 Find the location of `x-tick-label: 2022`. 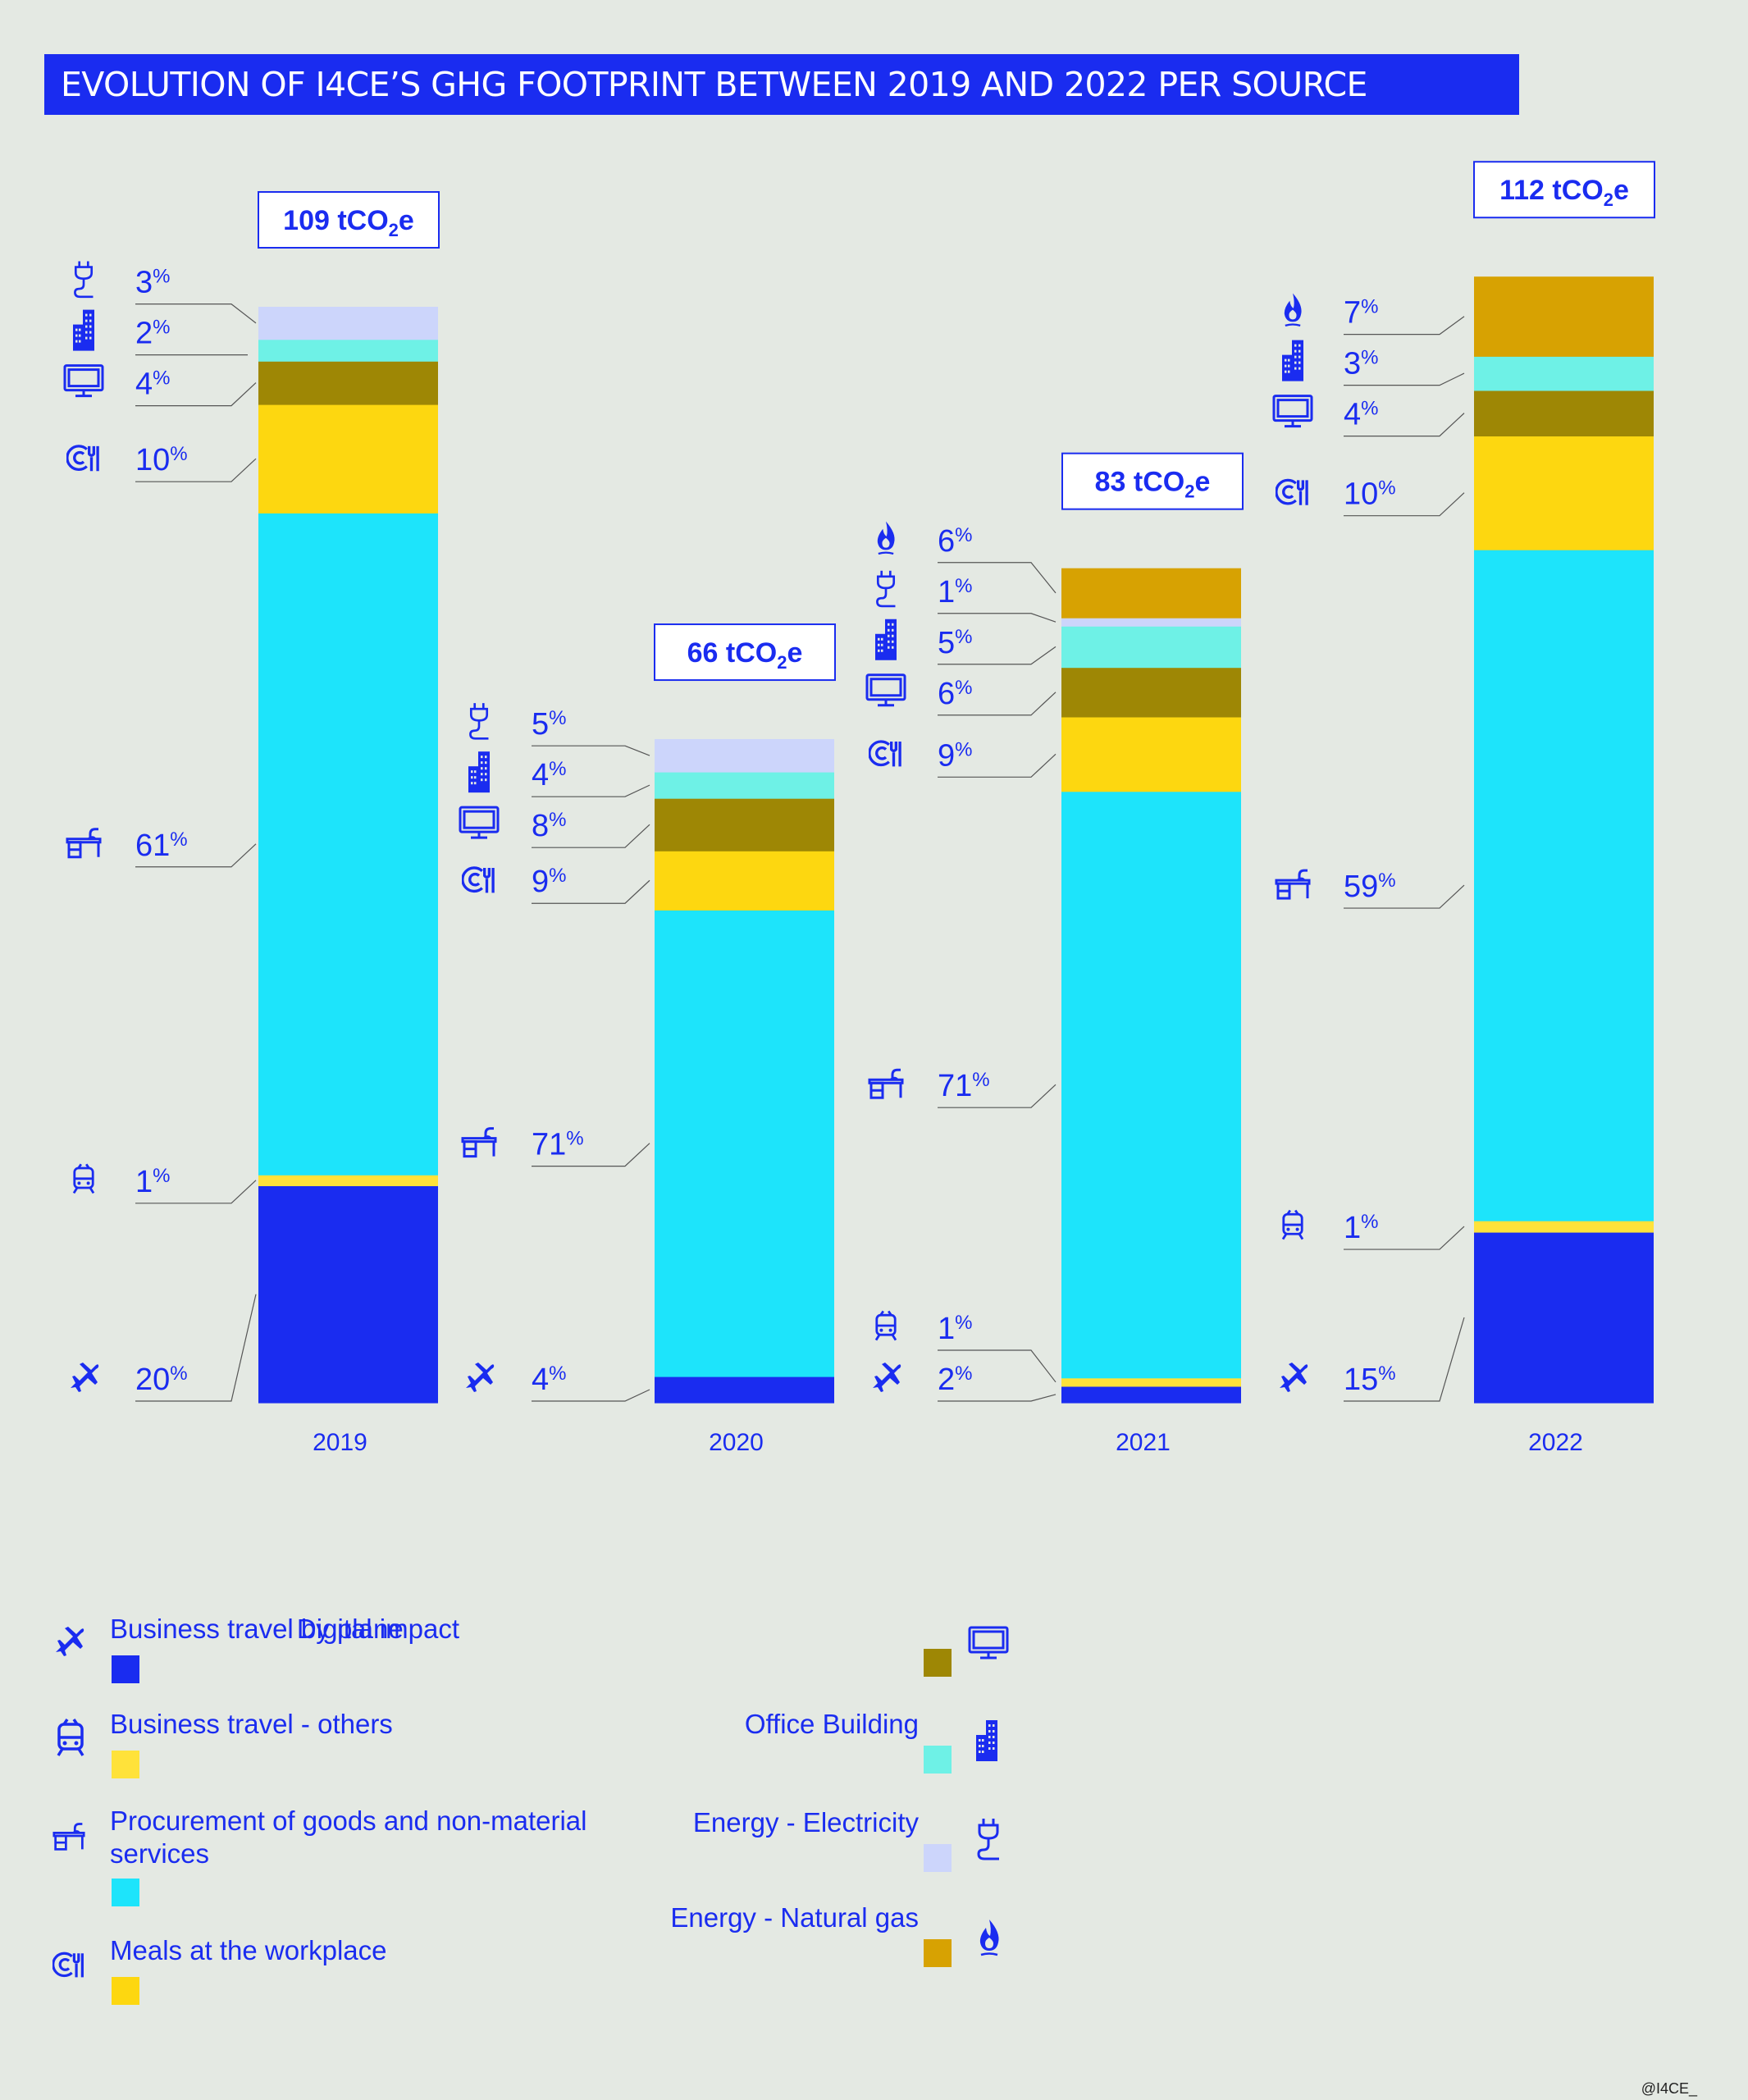

x-tick-label: 2022 is located at coordinates (1555, 1442).